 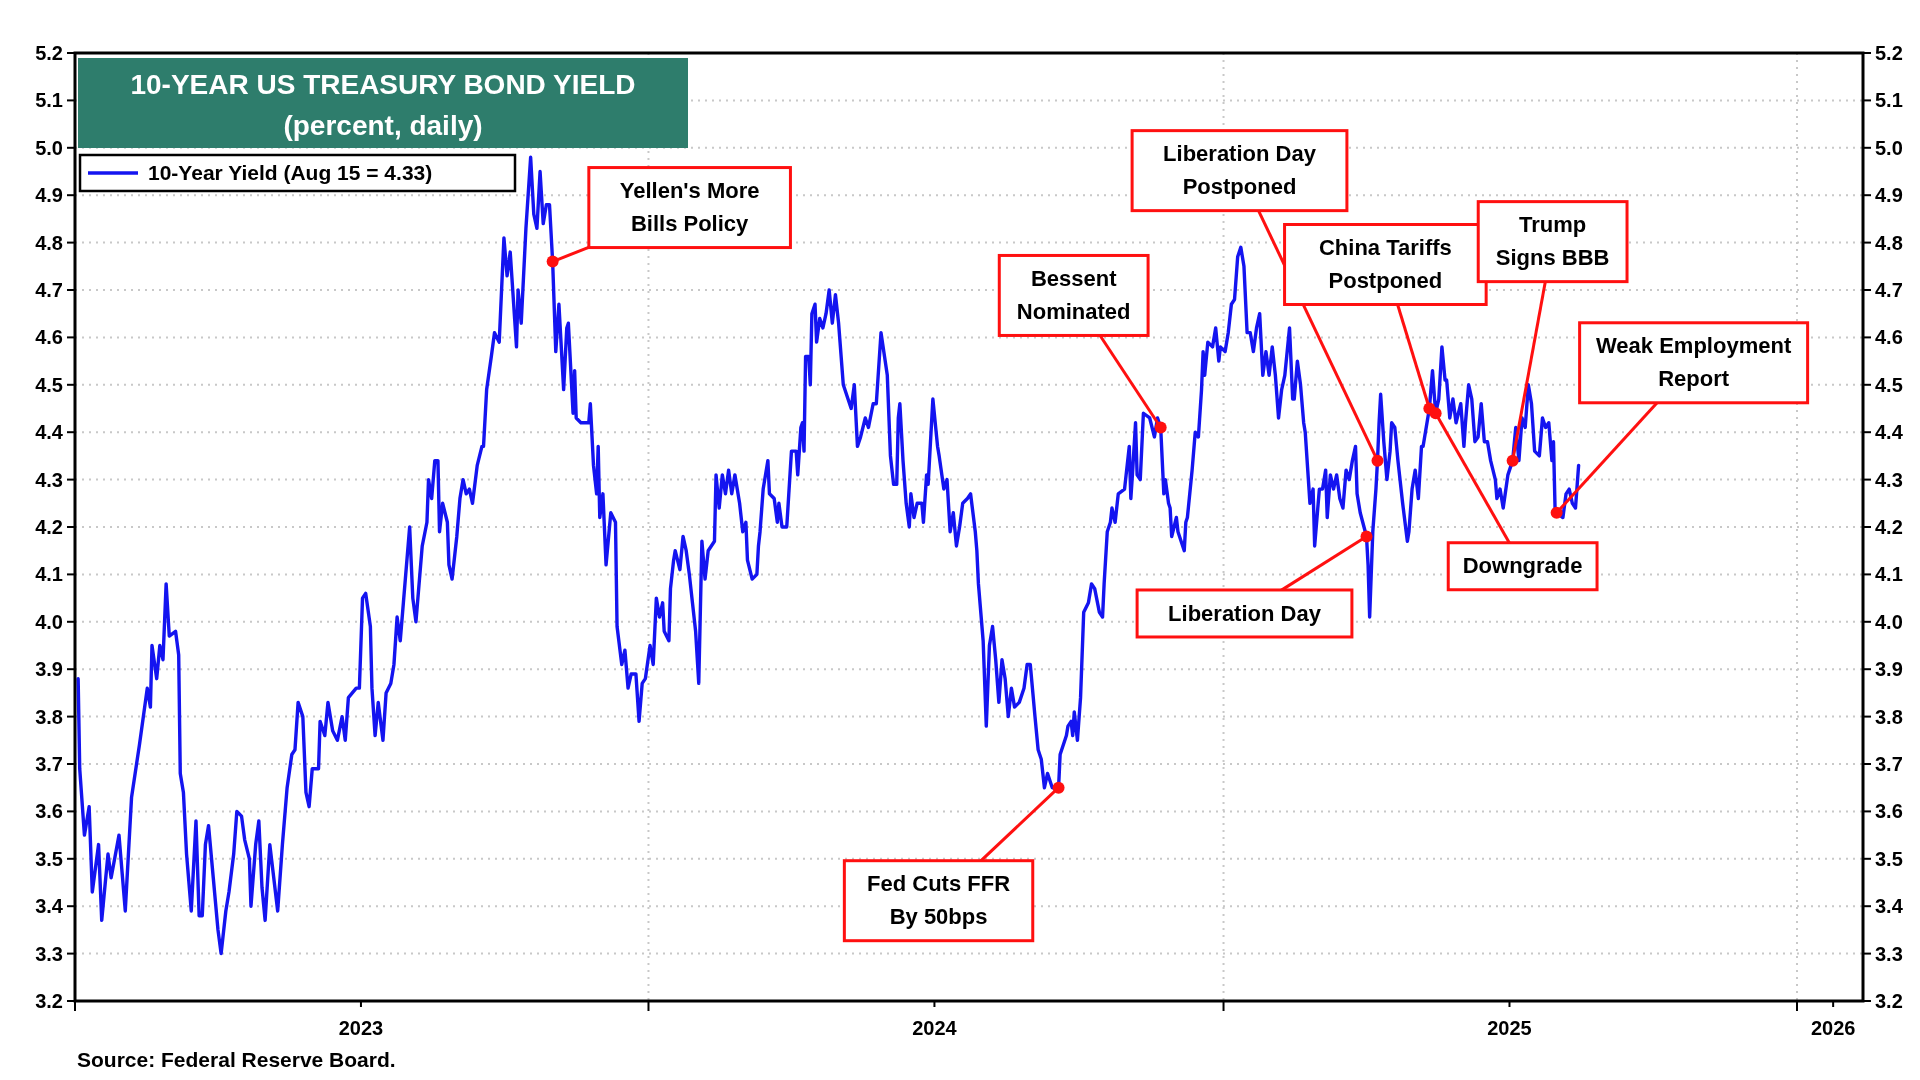 I want to click on y2-tick-label: 4.1, so click(x=1889, y=574).